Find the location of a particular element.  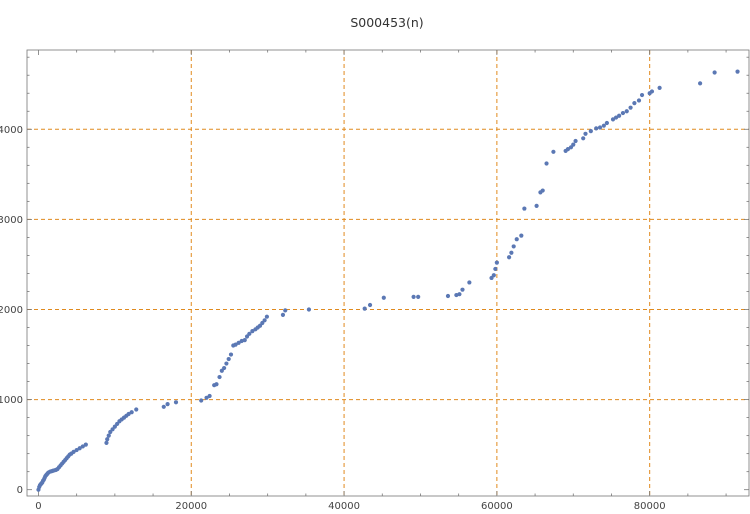

y-tick-label: 3000 is located at coordinates (11, 220).